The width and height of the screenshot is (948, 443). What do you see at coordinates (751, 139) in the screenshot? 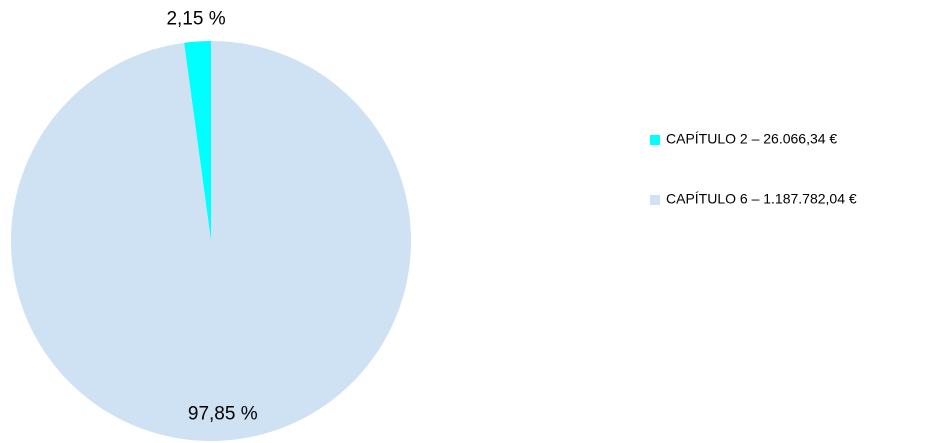
I see `legend-label: CAPÍTULO 2 – 26.066,34 €` at bounding box center [751, 139].